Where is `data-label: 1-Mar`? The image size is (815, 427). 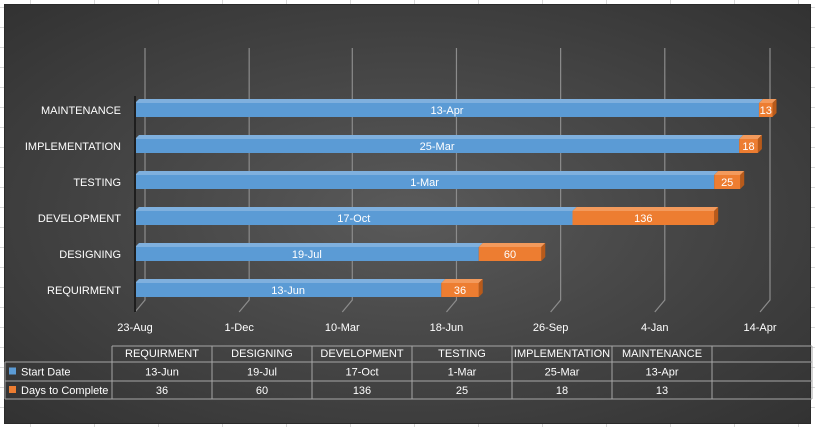 data-label: 1-Mar is located at coordinates (424, 183).